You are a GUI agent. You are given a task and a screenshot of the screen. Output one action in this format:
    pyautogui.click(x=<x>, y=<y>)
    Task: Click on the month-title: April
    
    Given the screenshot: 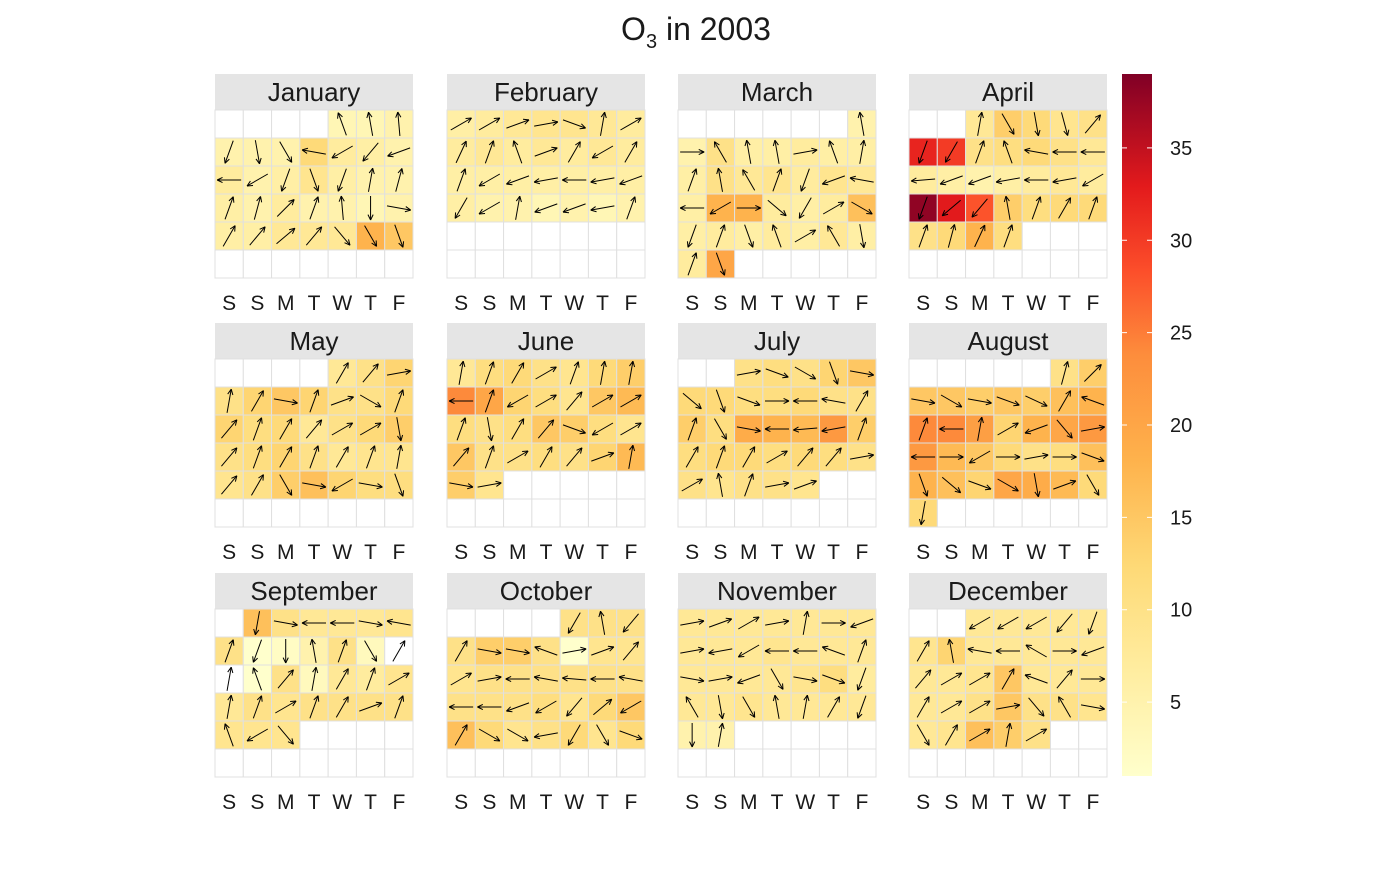 What is the action you would take?
    pyautogui.click(x=1008, y=92)
    